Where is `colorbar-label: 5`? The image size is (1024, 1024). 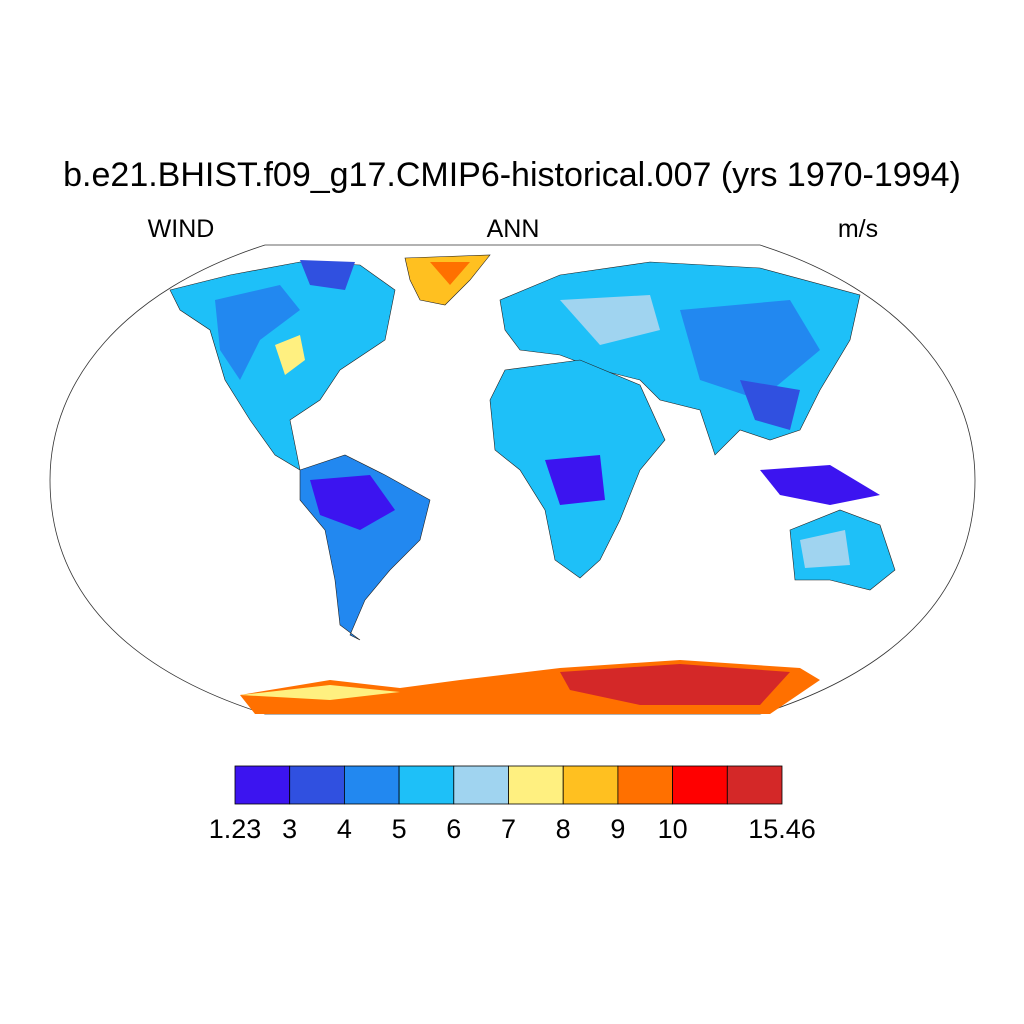
colorbar-label: 5 is located at coordinates (399, 829).